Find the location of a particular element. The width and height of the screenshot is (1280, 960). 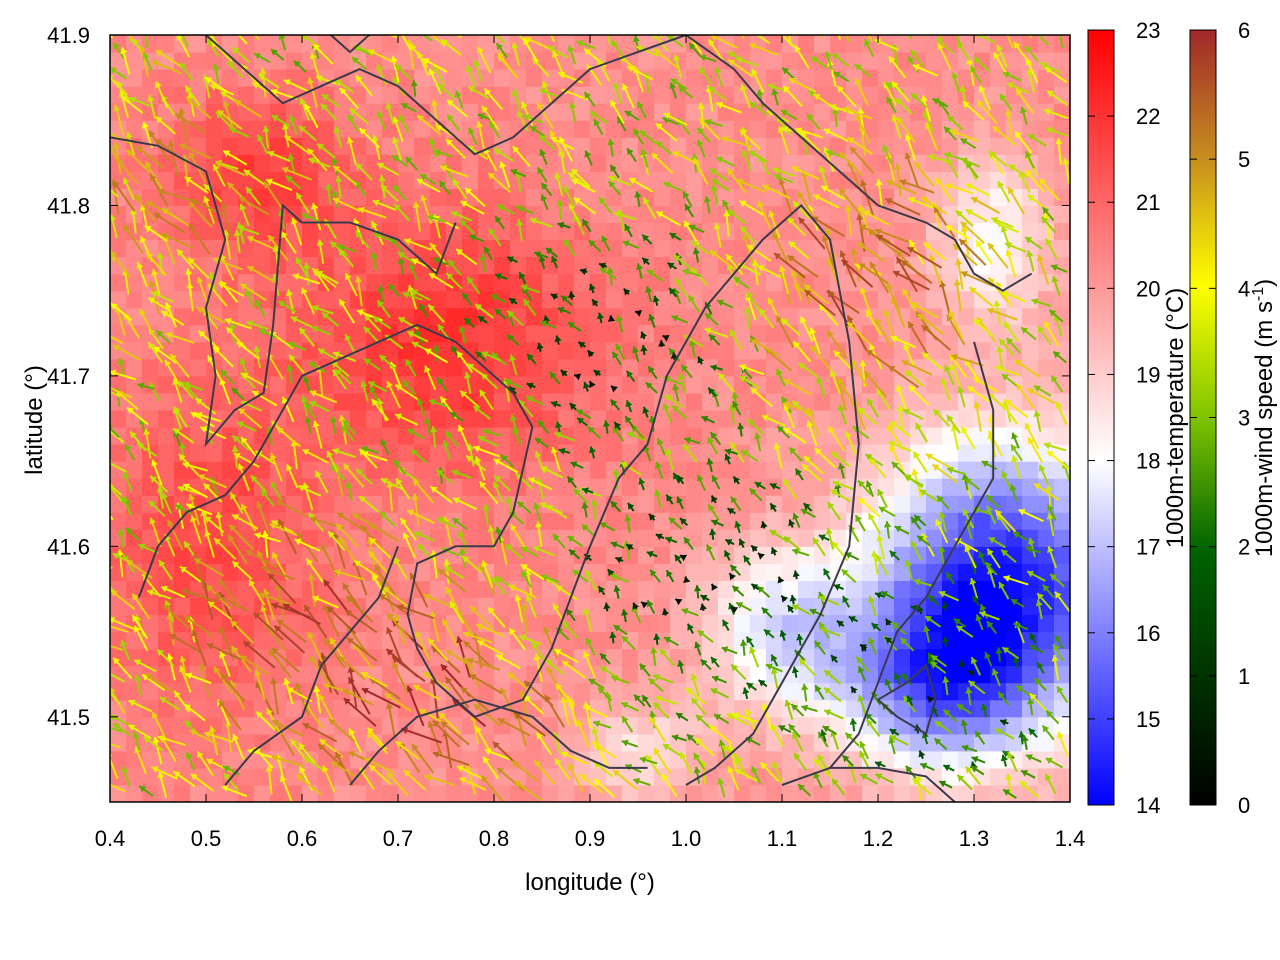

x-tick-label: 0.8 is located at coordinates (494, 838).